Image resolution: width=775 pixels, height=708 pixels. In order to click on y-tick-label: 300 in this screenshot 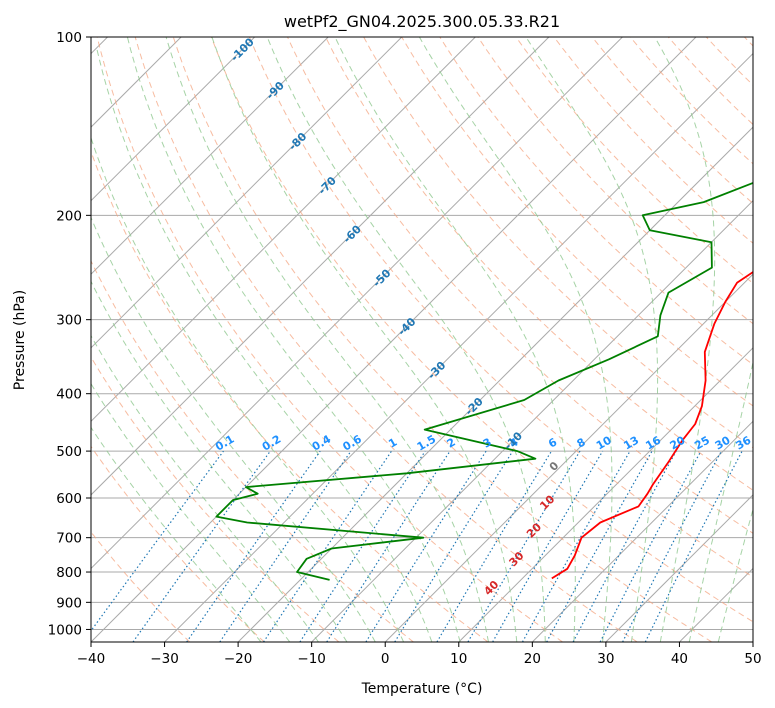, I will do `click(69, 321)`.